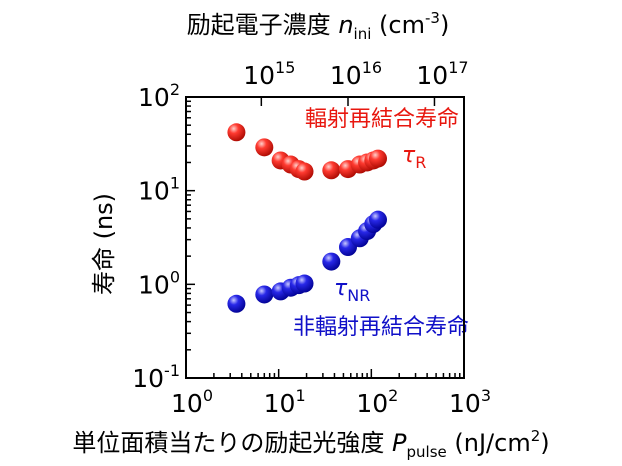  Describe the element at coordinates (208, 395) in the screenshot. I see `x-tick-label-exp: 0` at that location.